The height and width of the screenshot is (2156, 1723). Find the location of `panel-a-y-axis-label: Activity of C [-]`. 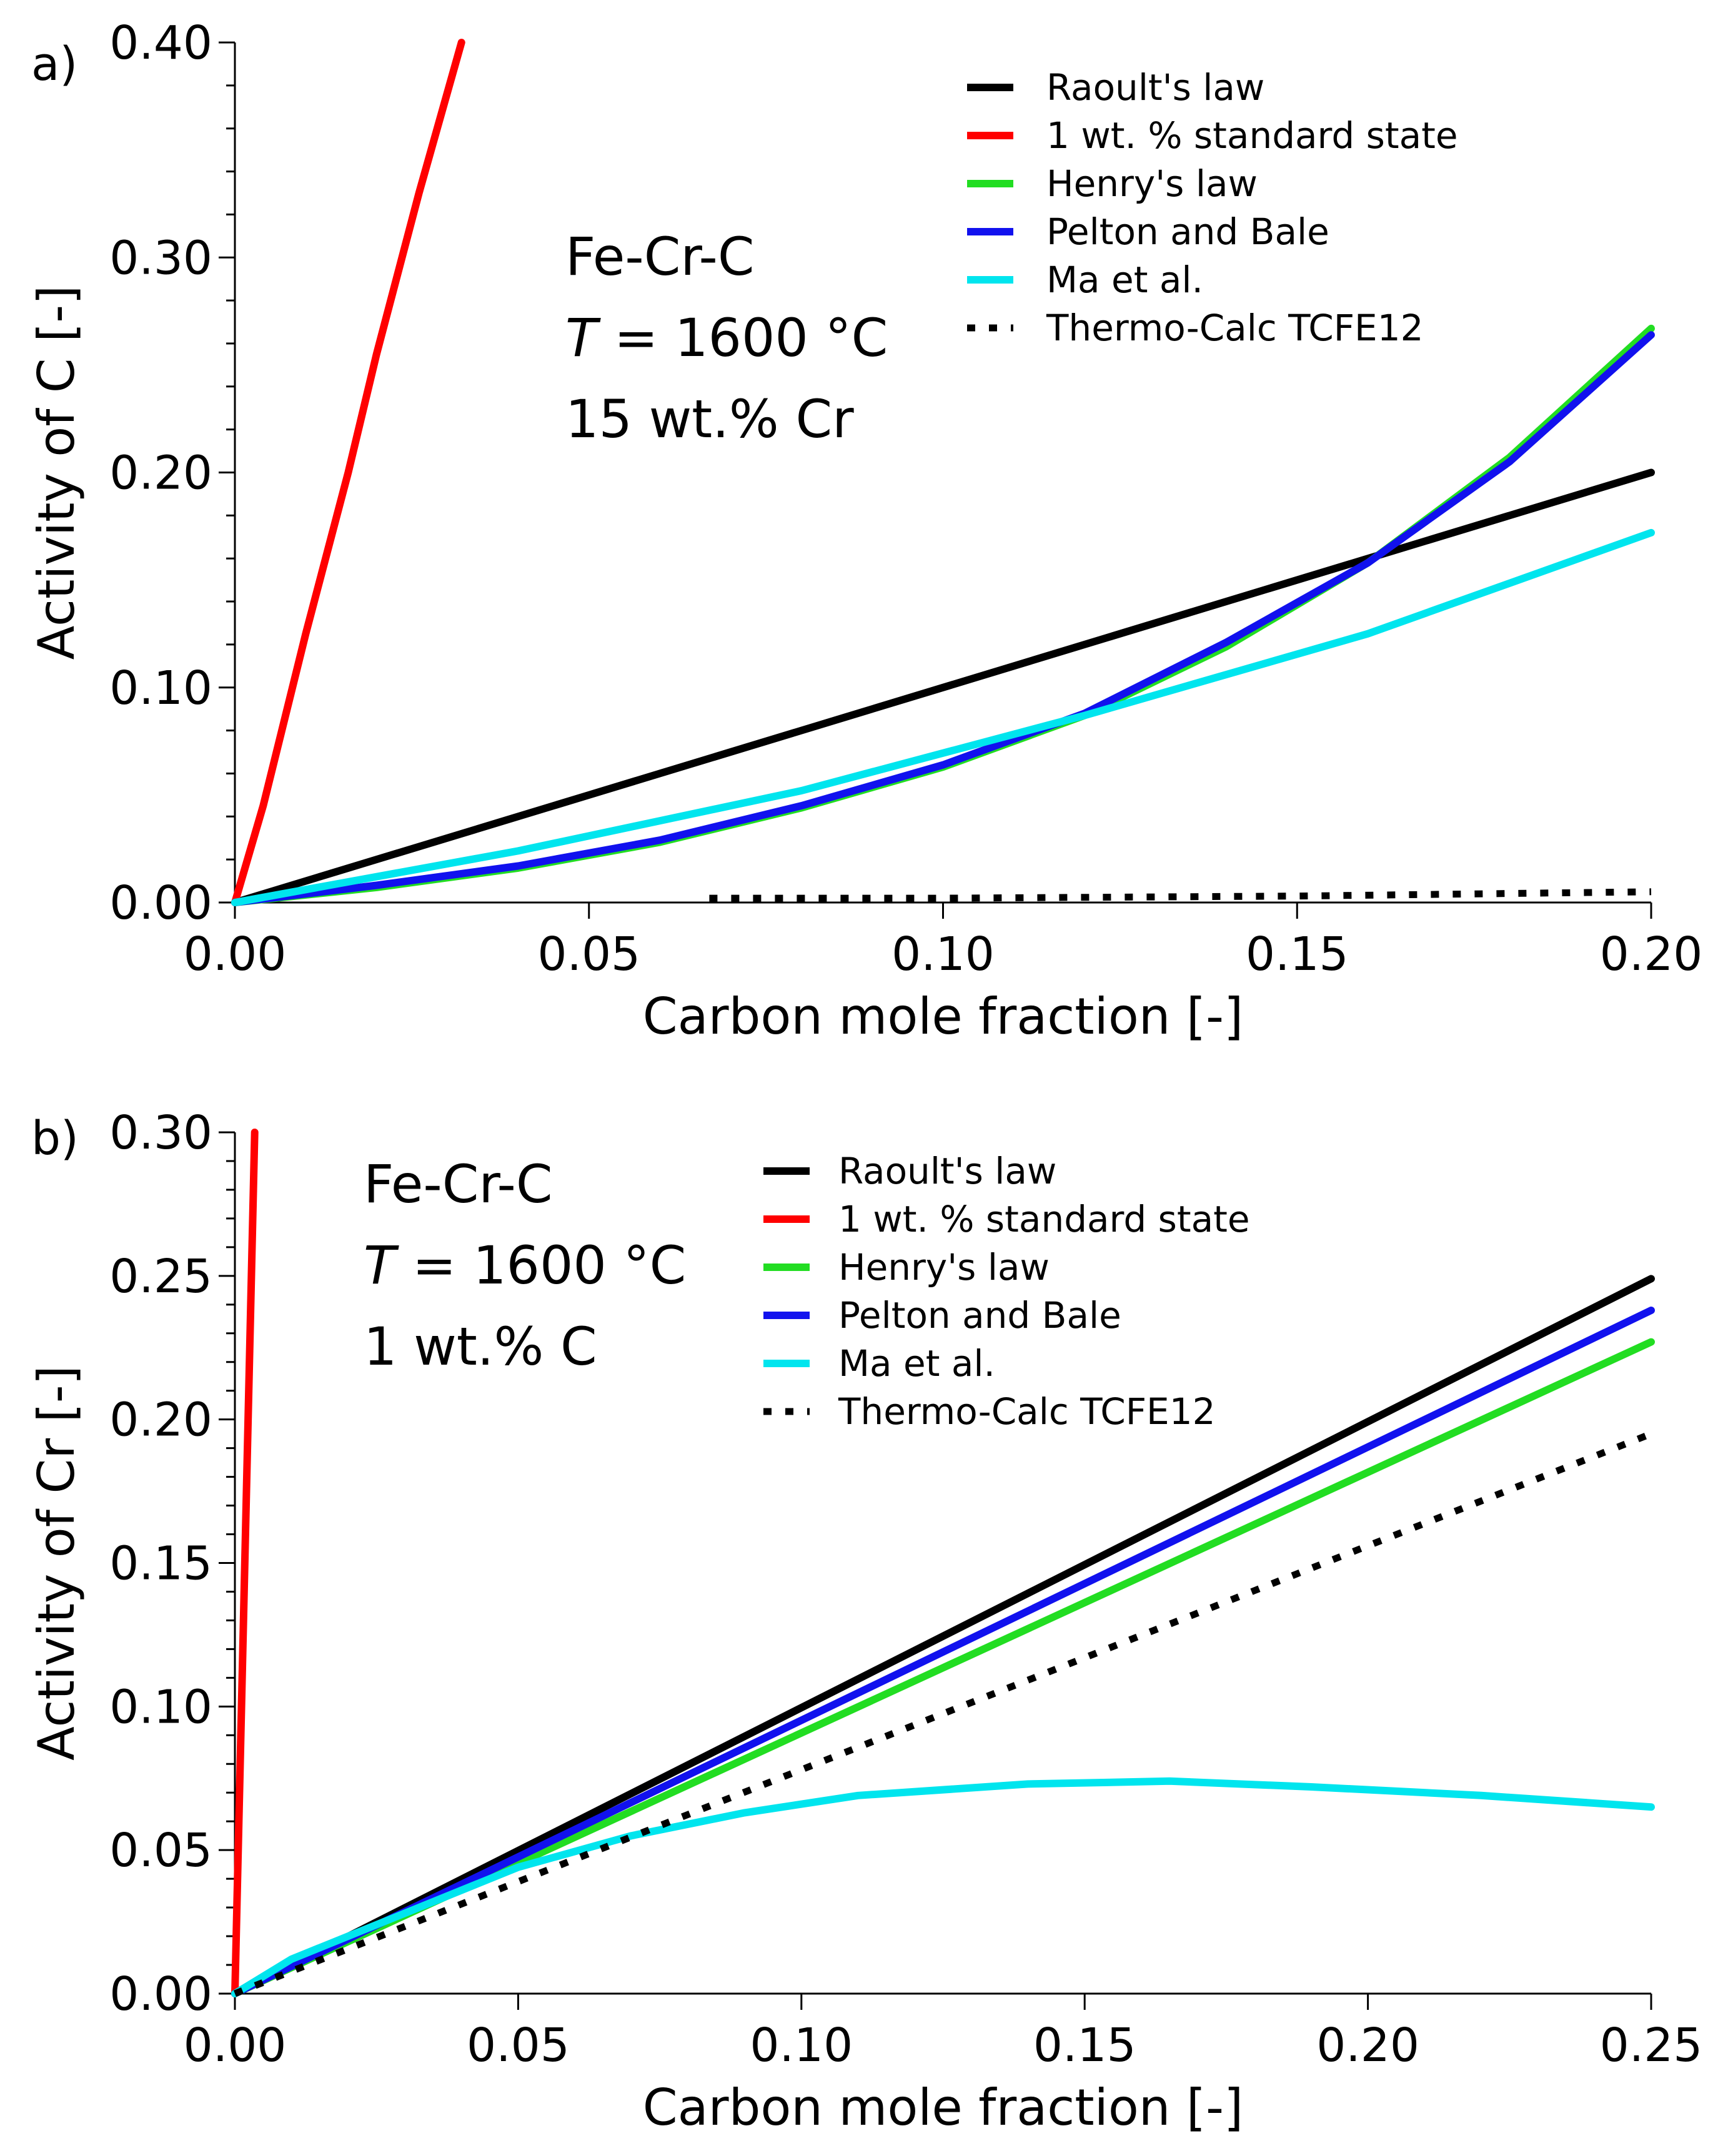

panel-a-y-axis-label: Activity of C [-] is located at coordinates (56, 472).